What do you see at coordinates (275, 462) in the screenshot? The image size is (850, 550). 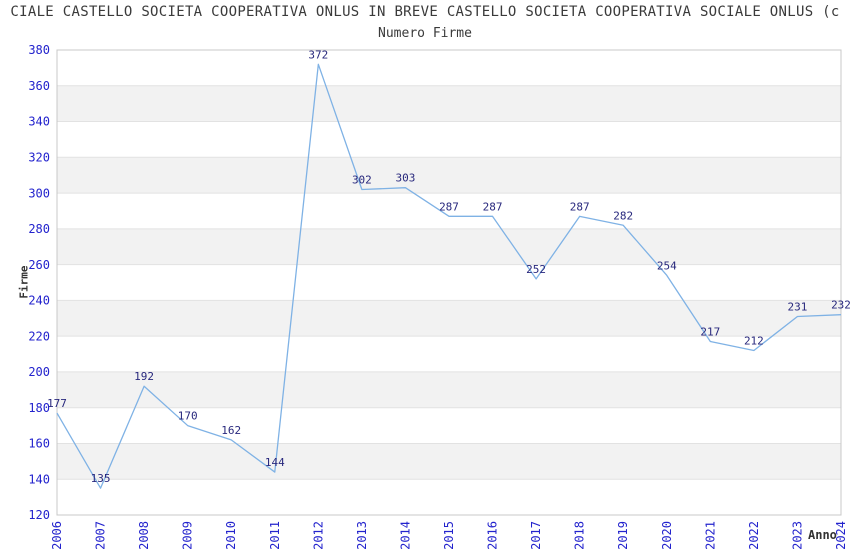 I see `data-point-label: 144` at bounding box center [275, 462].